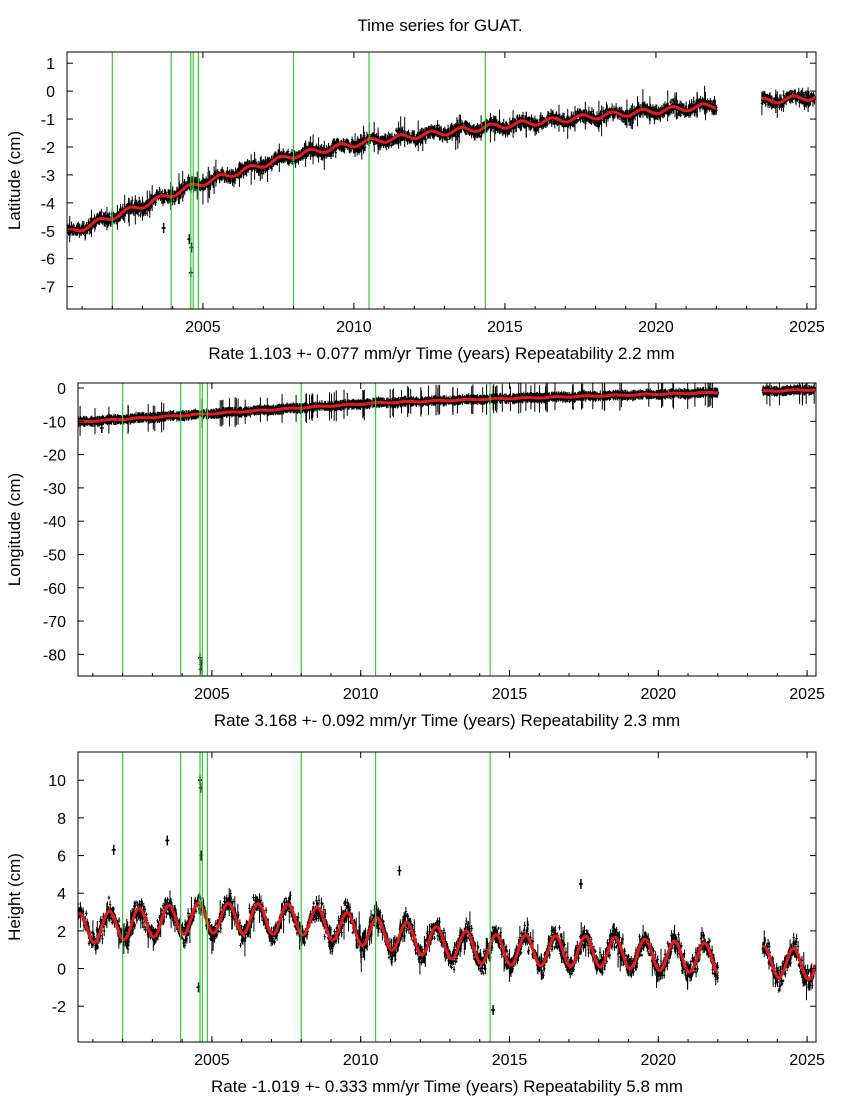 This screenshot has width=850, height=1100. What do you see at coordinates (717, 978) in the screenshot?
I see `observations-height-2022` at bounding box center [717, 978].